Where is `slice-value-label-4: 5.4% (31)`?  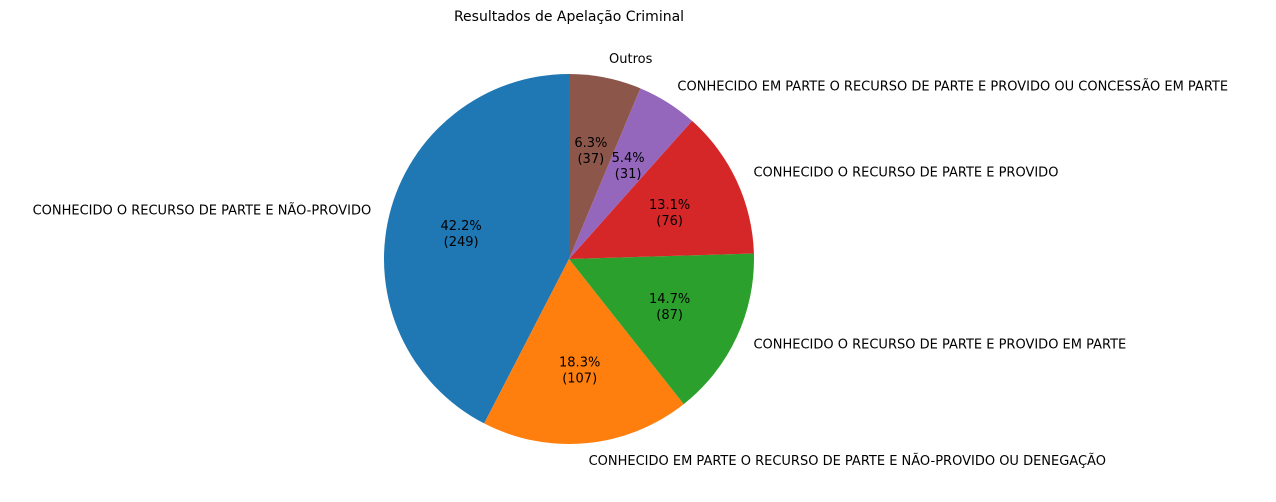 slice-value-label-4: 5.4% (31) is located at coordinates (628, 166).